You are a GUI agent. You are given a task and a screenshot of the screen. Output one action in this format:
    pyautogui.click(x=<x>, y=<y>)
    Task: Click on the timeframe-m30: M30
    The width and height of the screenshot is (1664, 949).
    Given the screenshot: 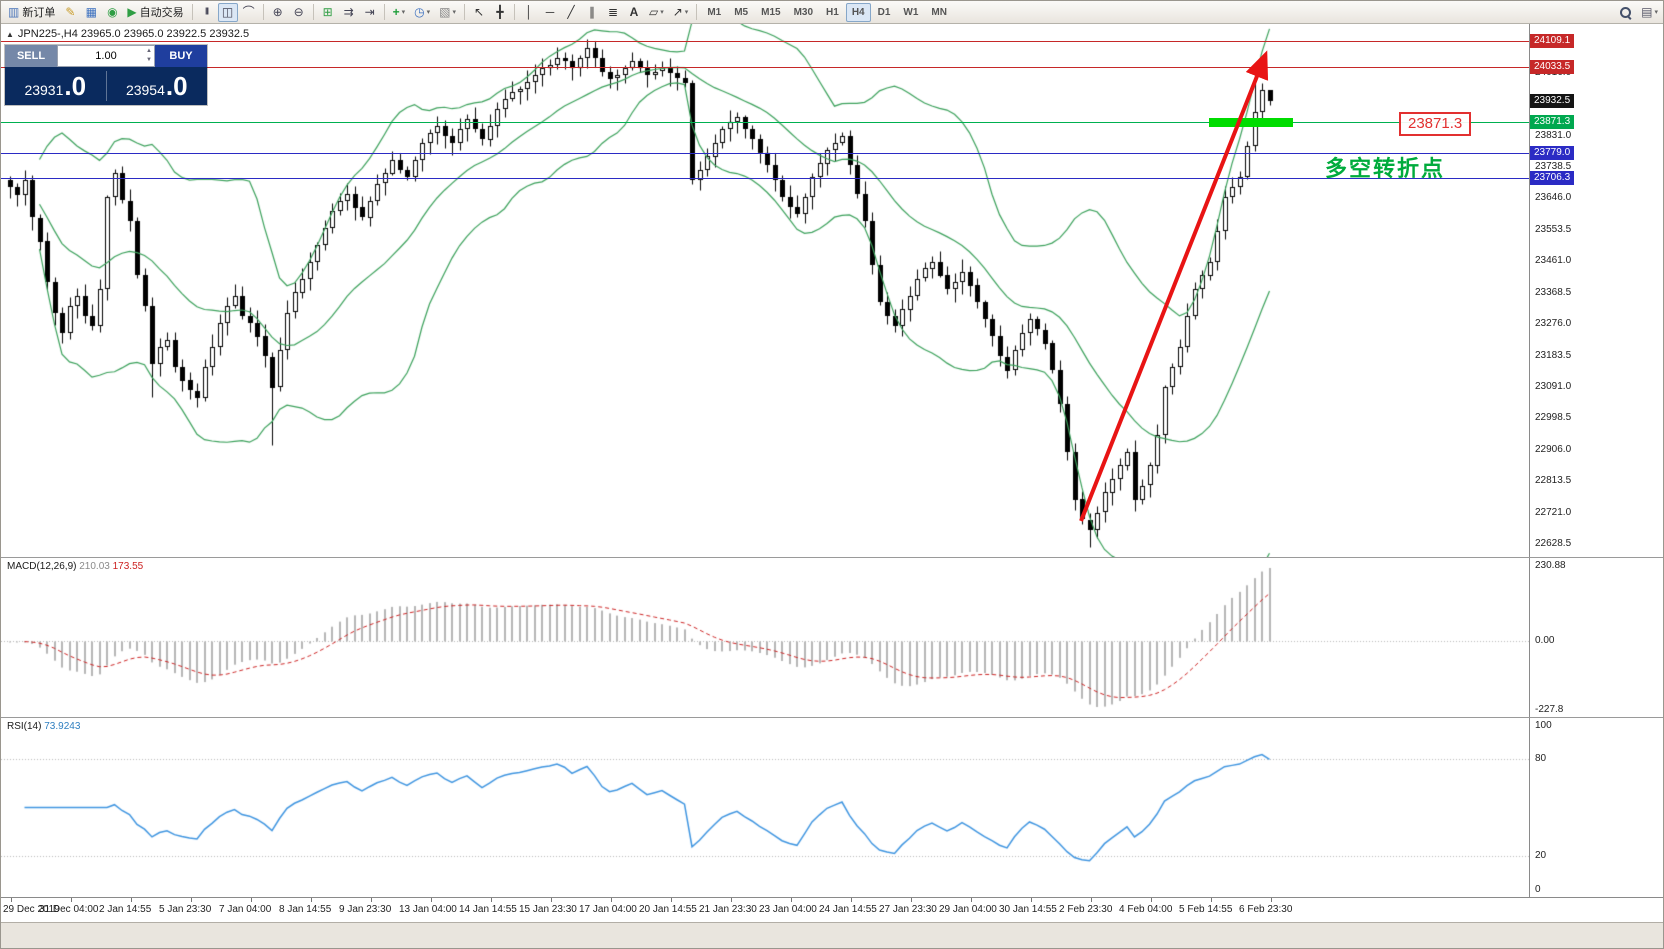 What is the action you would take?
    pyautogui.click(x=803, y=12)
    